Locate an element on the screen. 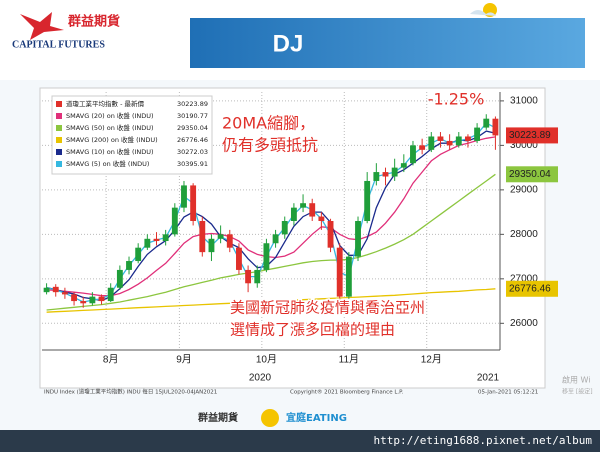 The image size is (600, 452). logo-name: 群益期貨 is located at coordinates (94, 22).